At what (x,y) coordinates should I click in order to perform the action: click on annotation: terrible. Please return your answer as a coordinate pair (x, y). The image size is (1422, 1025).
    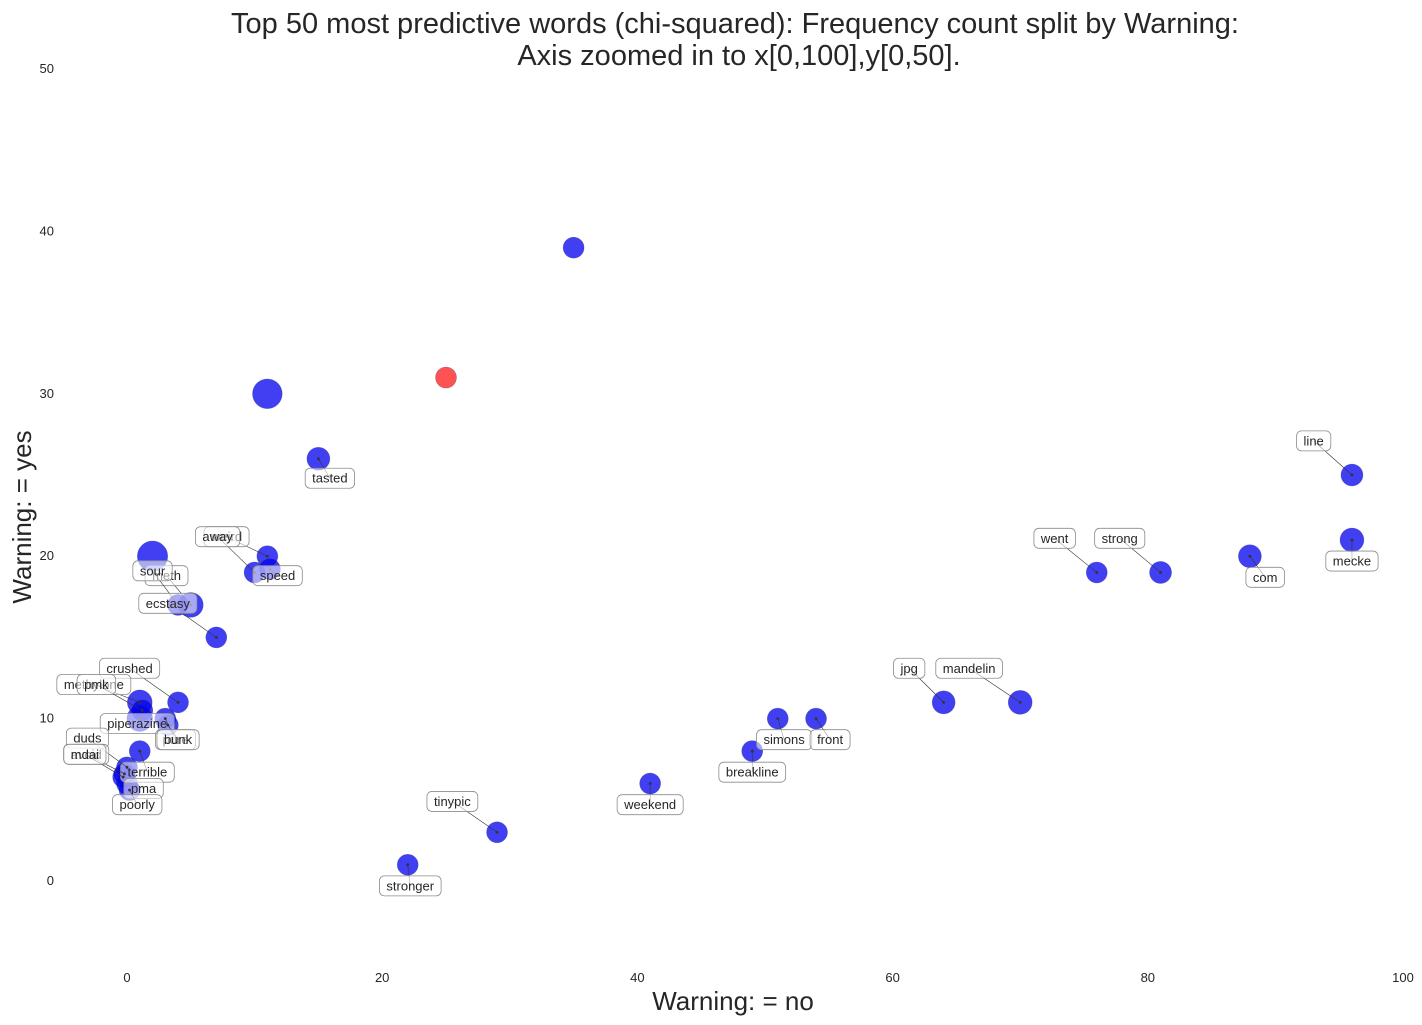
    Looking at the image, I should click on (147, 766).